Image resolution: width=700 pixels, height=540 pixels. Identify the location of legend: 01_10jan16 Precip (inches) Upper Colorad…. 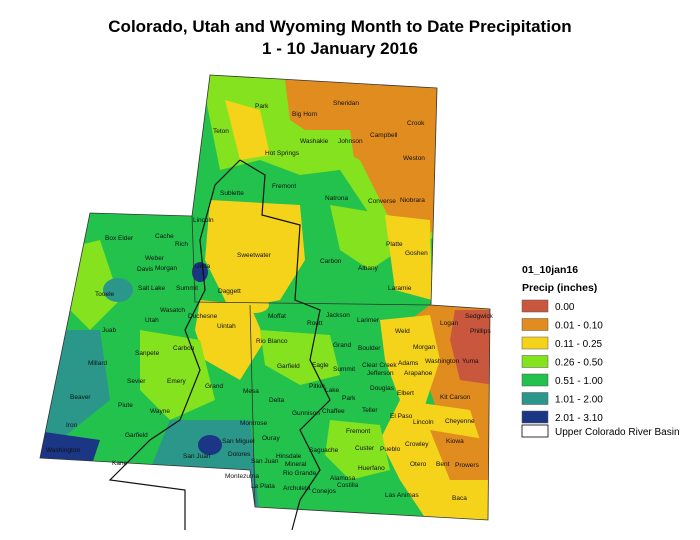
(600, 351).